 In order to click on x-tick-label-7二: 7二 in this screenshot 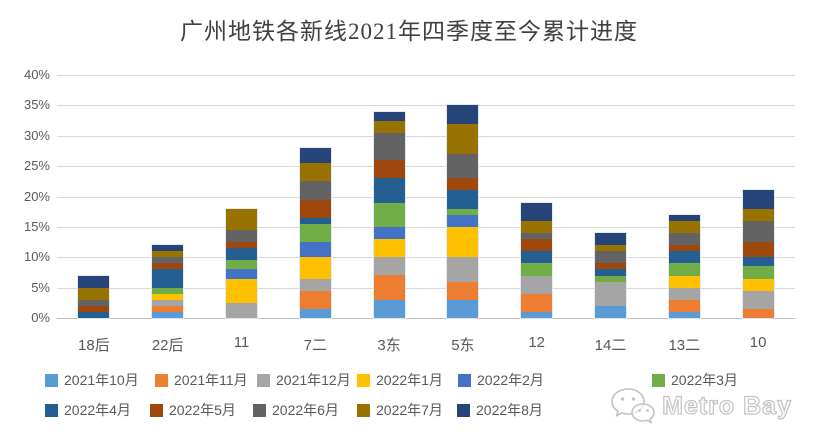, I will do `click(315, 345)`.